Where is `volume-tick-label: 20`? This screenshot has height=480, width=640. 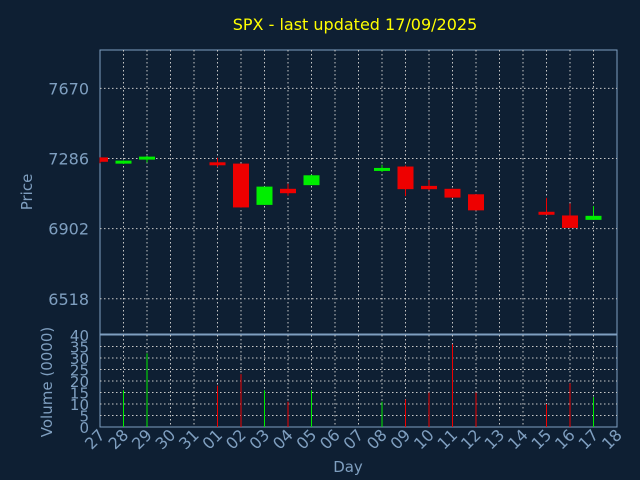 volume-tick-label: 20 is located at coordinates (79, 382).